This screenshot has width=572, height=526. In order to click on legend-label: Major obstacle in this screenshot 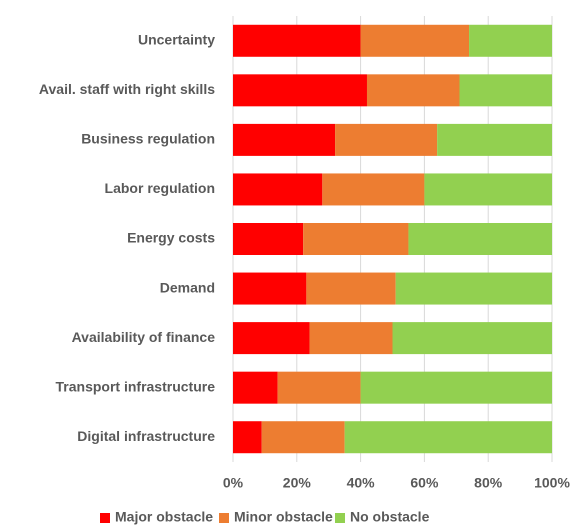, I will do `click(164, 517)`.